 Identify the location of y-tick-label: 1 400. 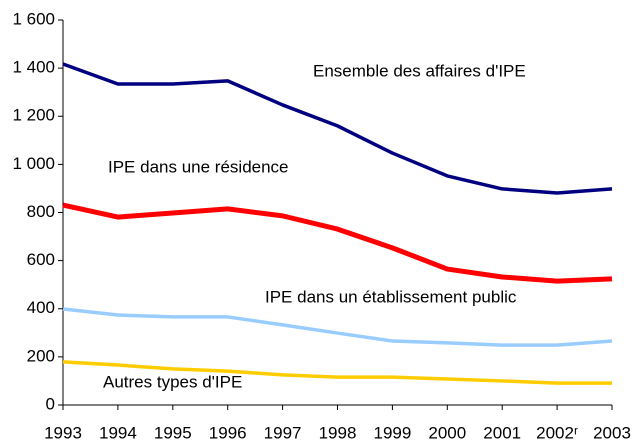
(33, 67).